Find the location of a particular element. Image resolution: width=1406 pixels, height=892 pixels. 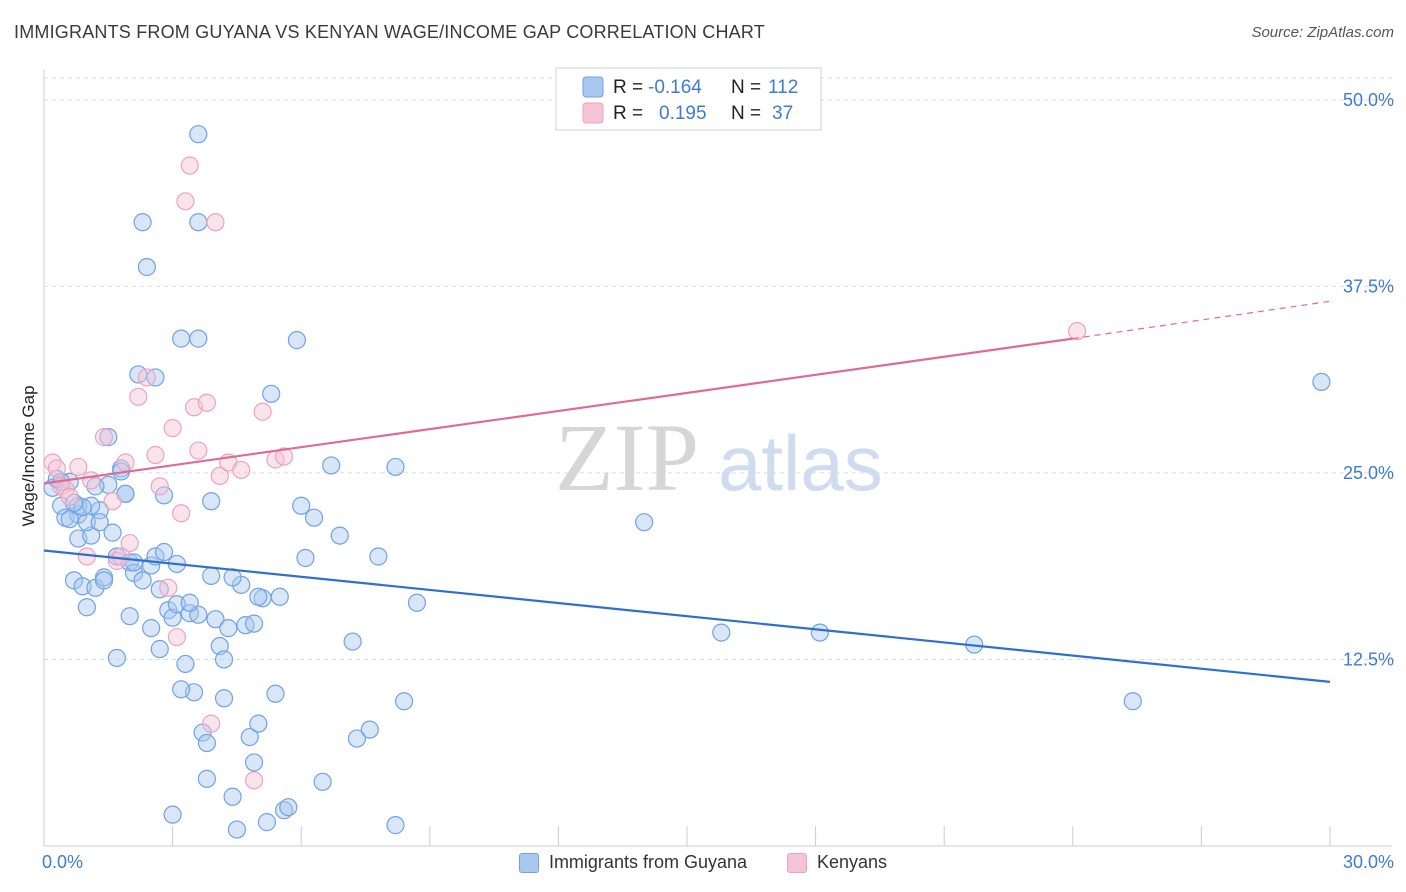

legend-swatch-kenyans is located at coordinates (593, 113).